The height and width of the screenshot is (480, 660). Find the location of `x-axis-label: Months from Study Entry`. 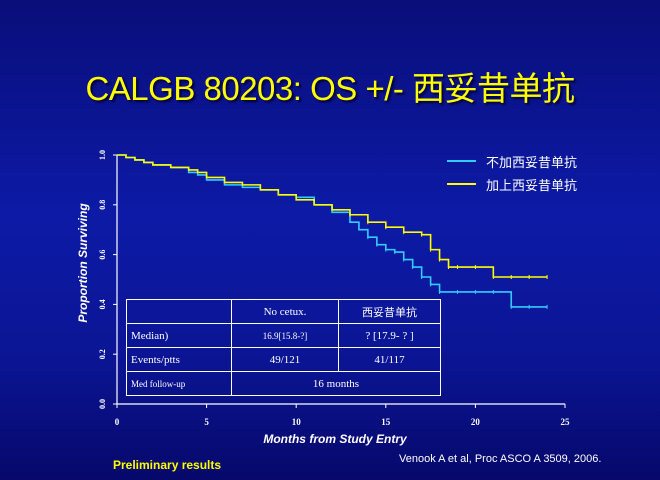

x-axis-label: Months from Study Entry is located at coordinates (335, 439).